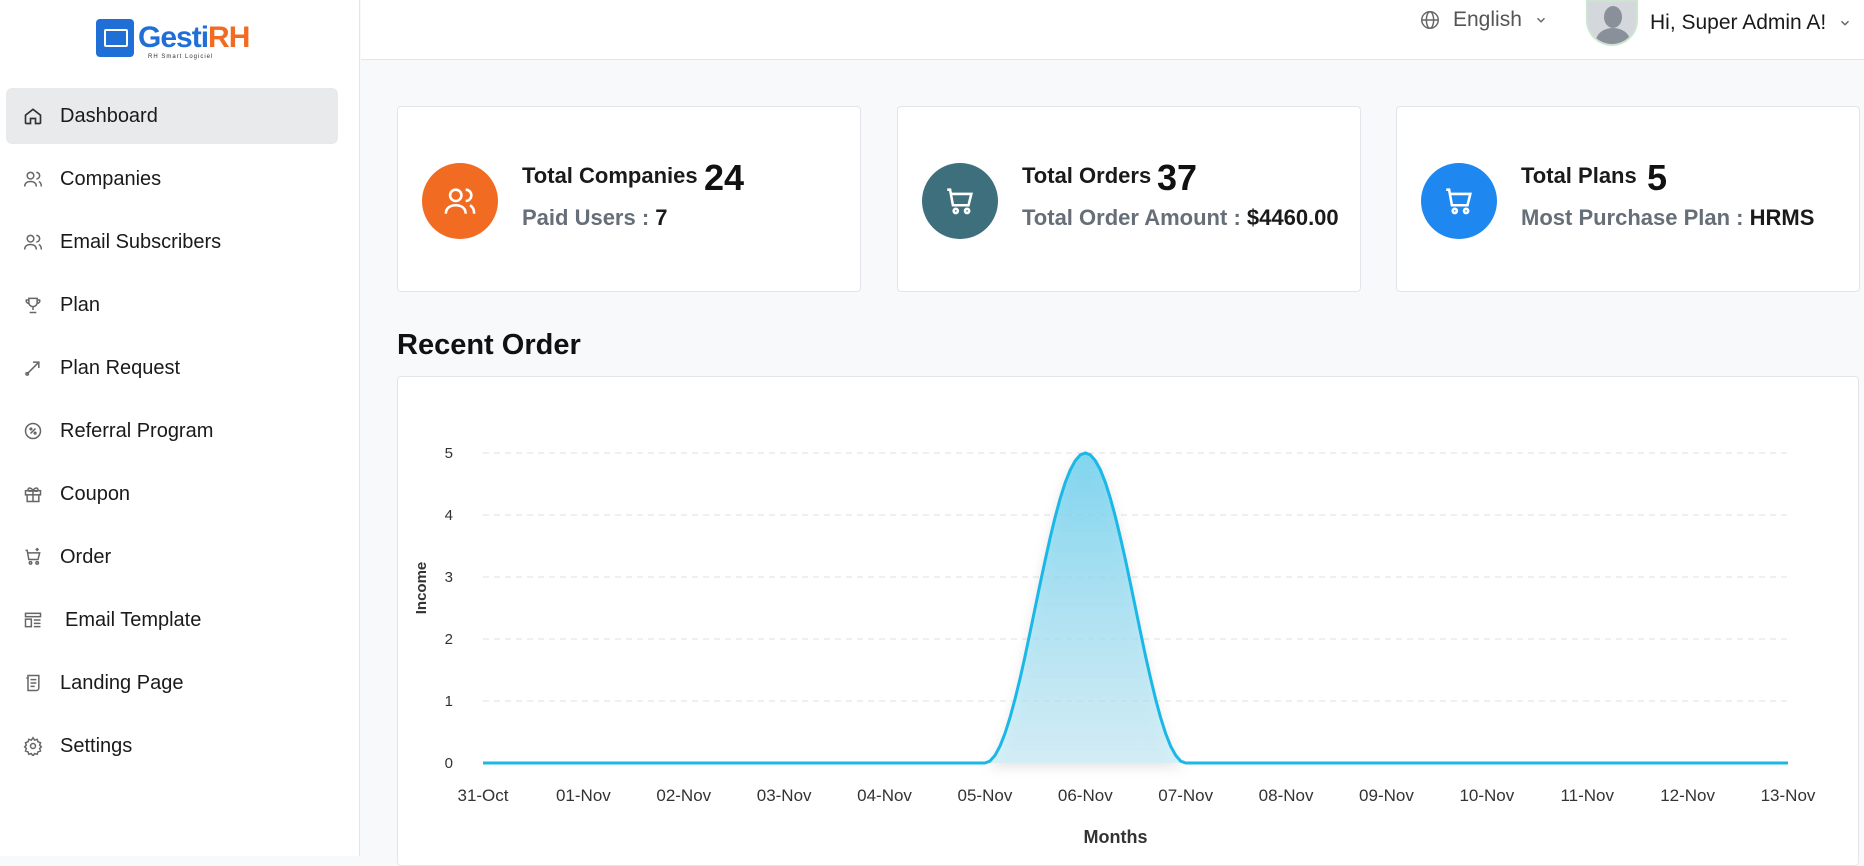  What do you see at coordinates (1112, 30) in the screenshot?
I see `top-header: English Hi, Super Admin A!` at bounding box center [1112, 30].